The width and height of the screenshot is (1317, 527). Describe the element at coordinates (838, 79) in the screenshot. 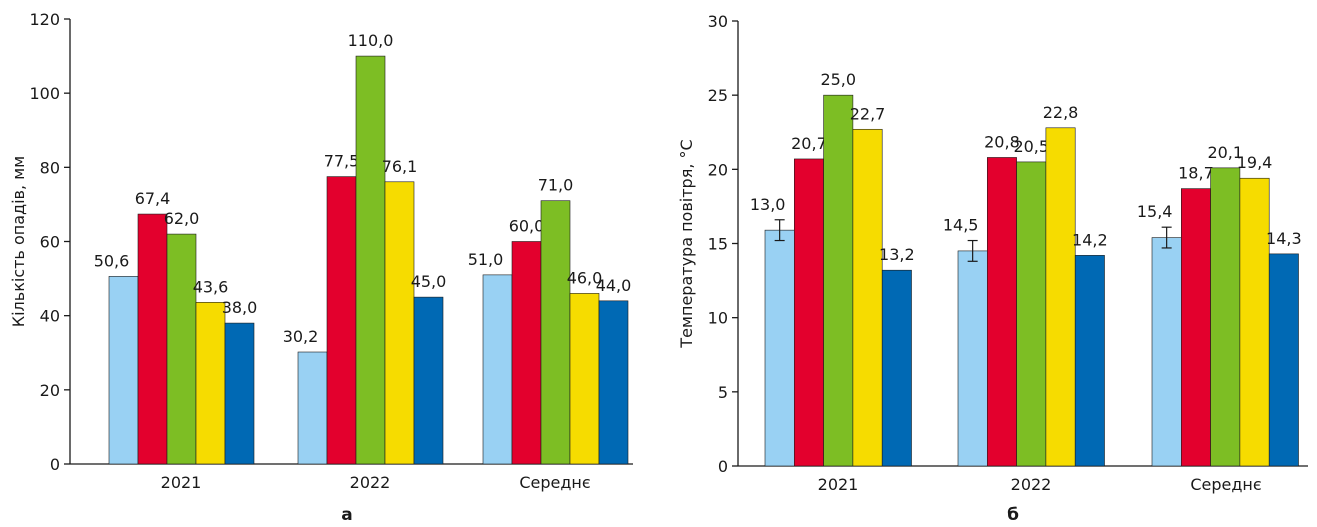

I see `data-label: 25,0` at that location.